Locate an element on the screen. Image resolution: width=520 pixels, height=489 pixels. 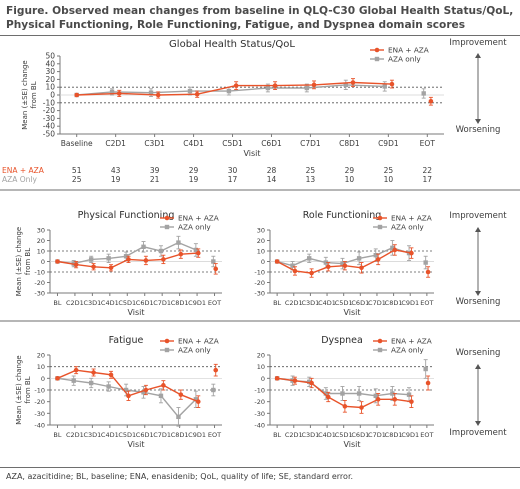
x-tick-label: BL is located at coordinates (277, 435).